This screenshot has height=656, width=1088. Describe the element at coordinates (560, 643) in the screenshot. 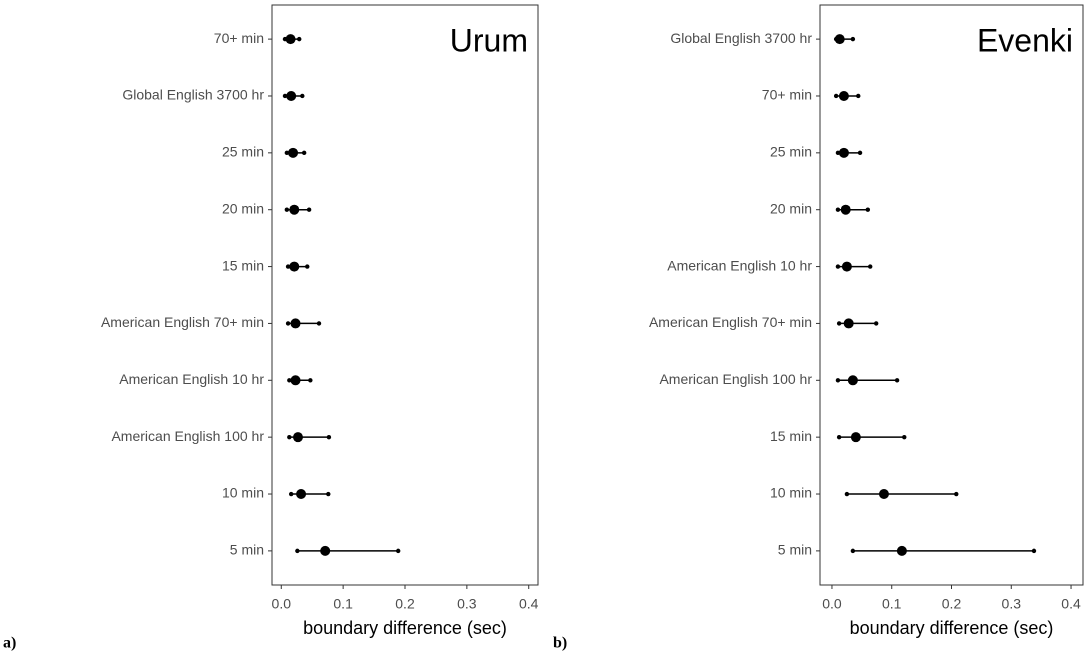

I see `panel-label: b)` at that location.